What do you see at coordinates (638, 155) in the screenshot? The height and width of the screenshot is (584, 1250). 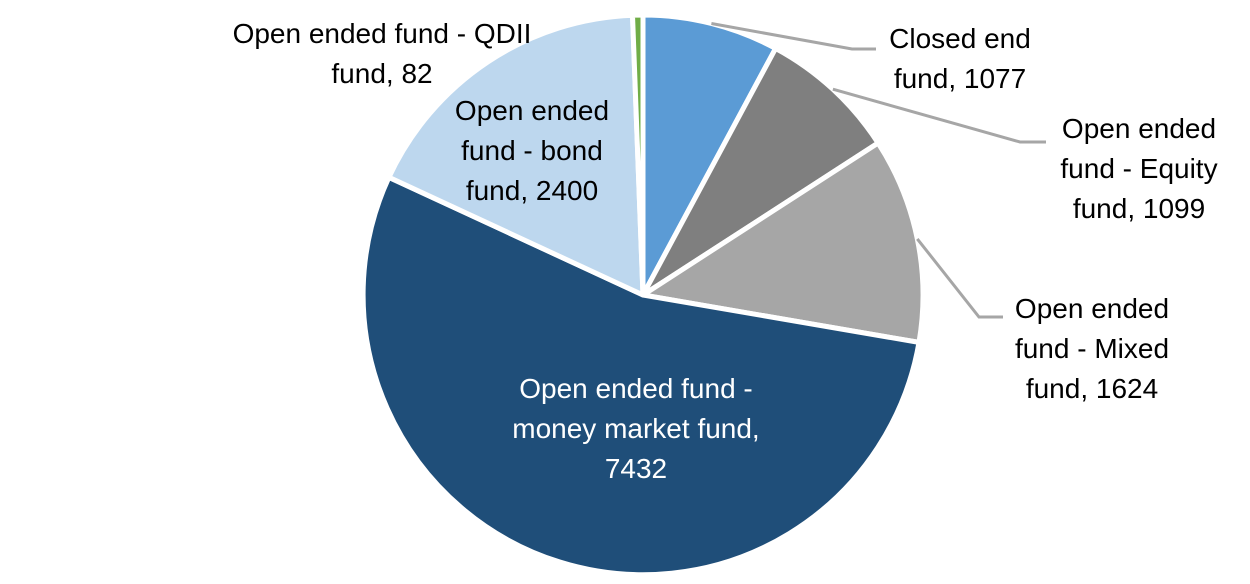 I see `pie-slice-open-ended-qdii-fund` at bounding box center [638, 155].